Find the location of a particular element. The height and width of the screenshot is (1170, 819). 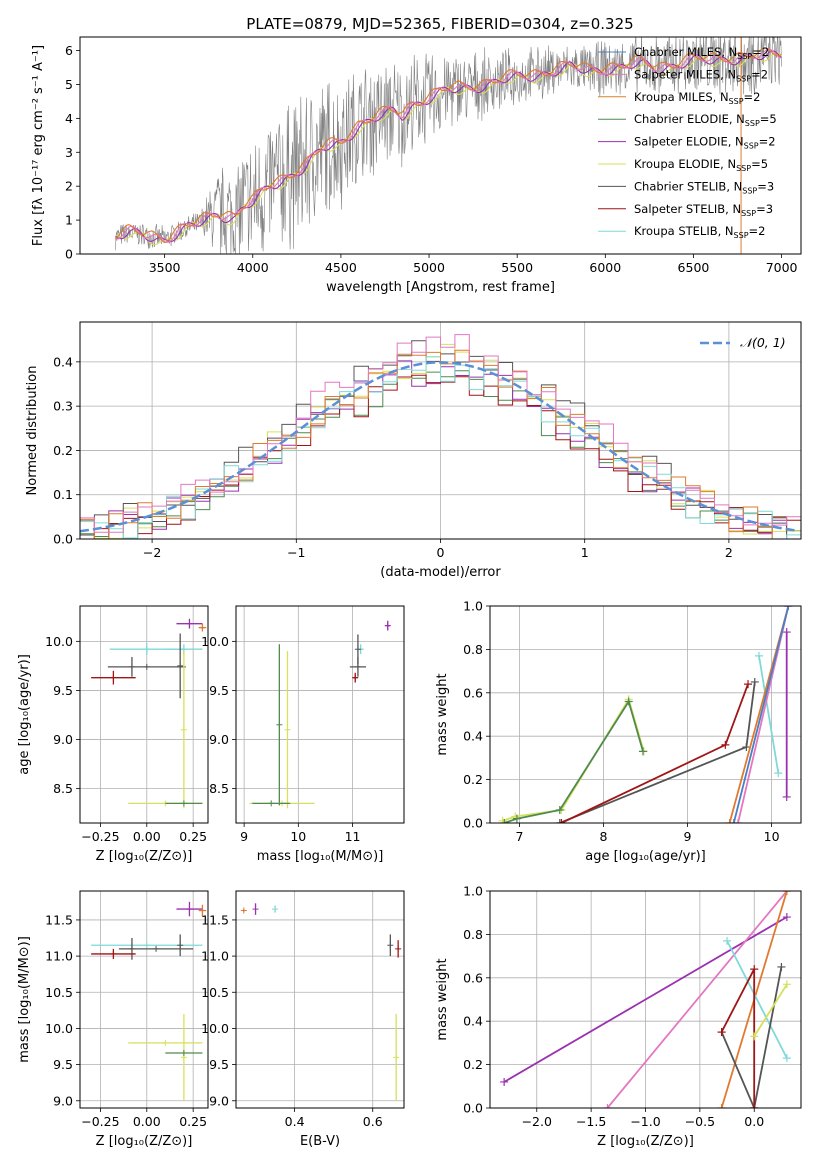

spectrum-legend-label: Salpeter ELODIE, NSSP=2 is located at coordinates (705, 143).